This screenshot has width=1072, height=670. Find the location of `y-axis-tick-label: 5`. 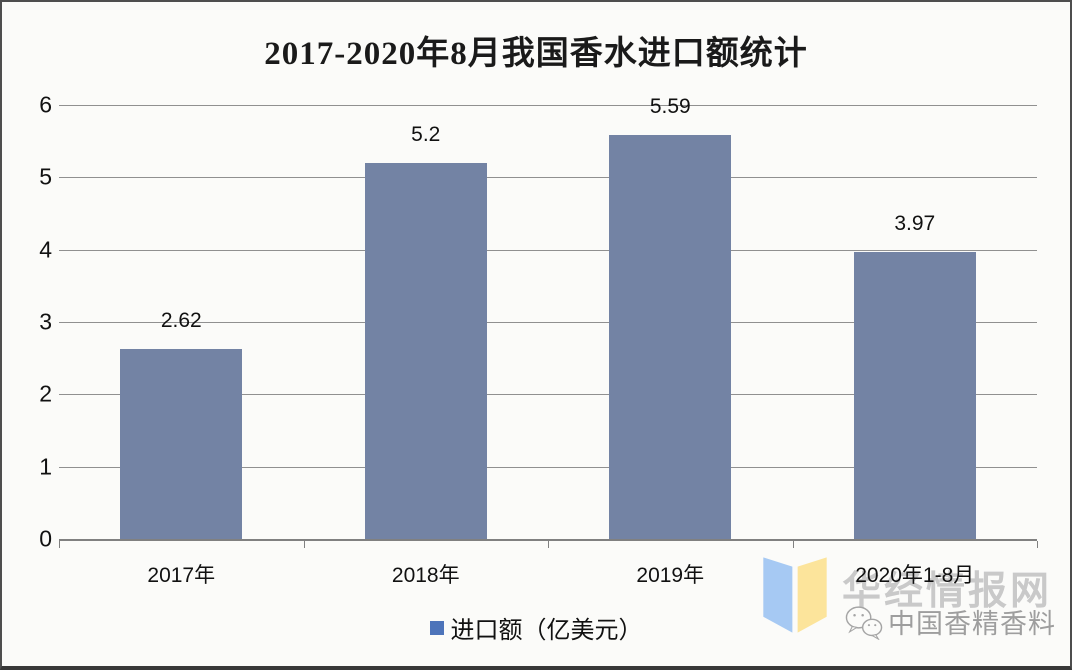

y-axis-tick-label: 5 is located at coordinates (45, 176).